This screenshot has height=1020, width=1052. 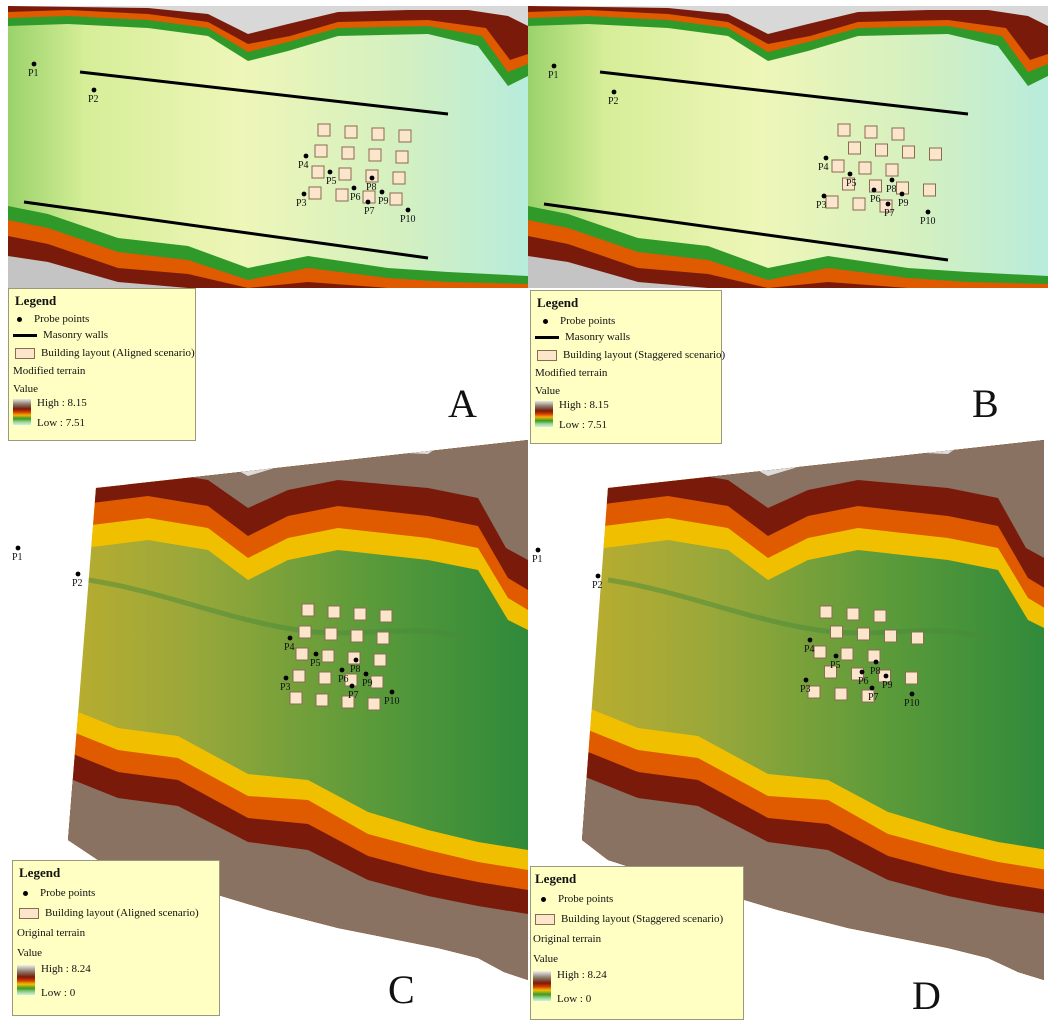 I want to click on buildings-staggered-b, so click(x=883, y=168).